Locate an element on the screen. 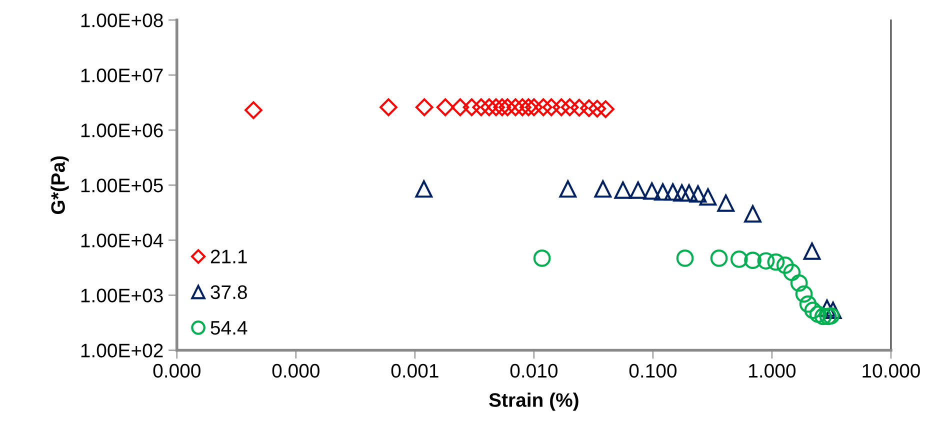 The height and width of the screenshot is (445, 931). y-tick-label: 1.00E+04 is located at coordinates (122, 241).